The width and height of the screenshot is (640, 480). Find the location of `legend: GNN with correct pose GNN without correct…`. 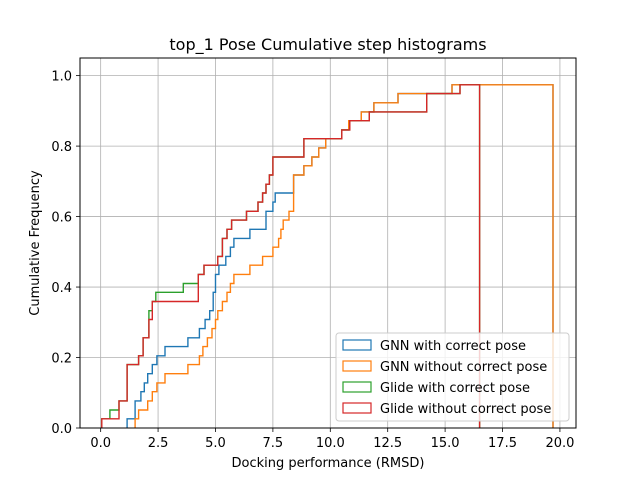

legend: GNN with correct pose GNN without correct… is located at coordinates (452, 377).